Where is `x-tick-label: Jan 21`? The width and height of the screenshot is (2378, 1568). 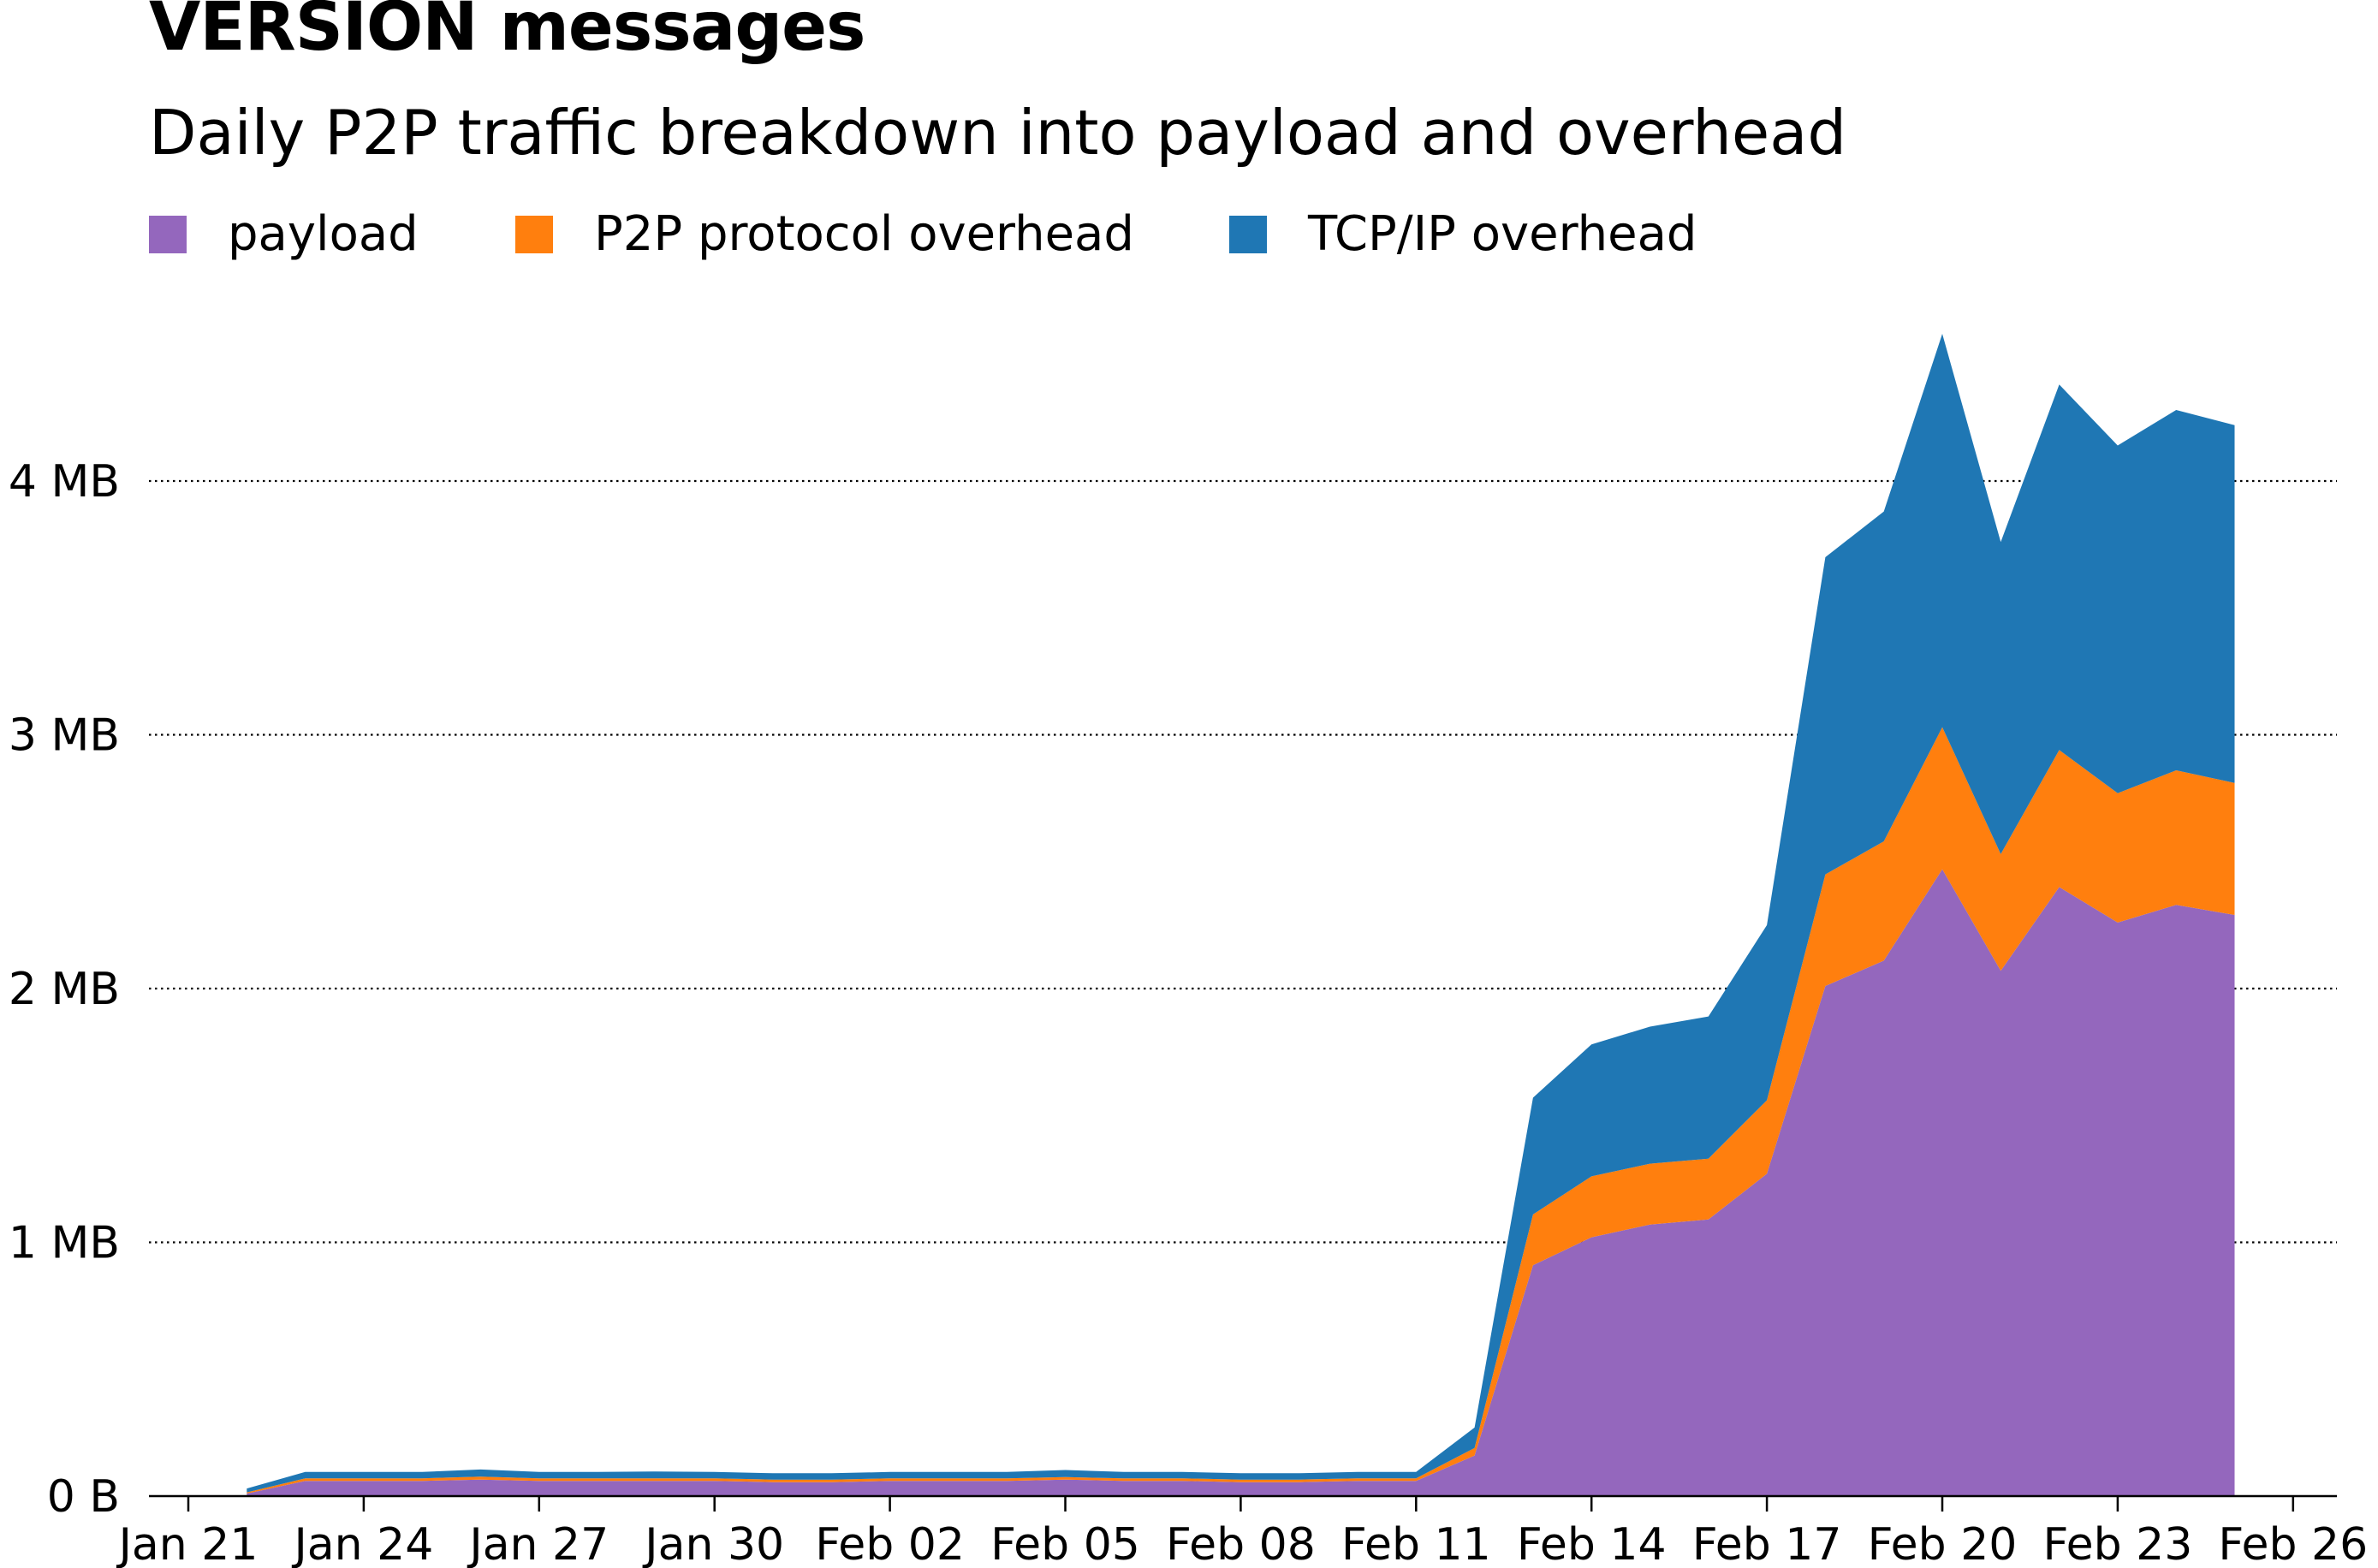
x-tick-label: Jan 21 is located at coordinates (187, 1543).